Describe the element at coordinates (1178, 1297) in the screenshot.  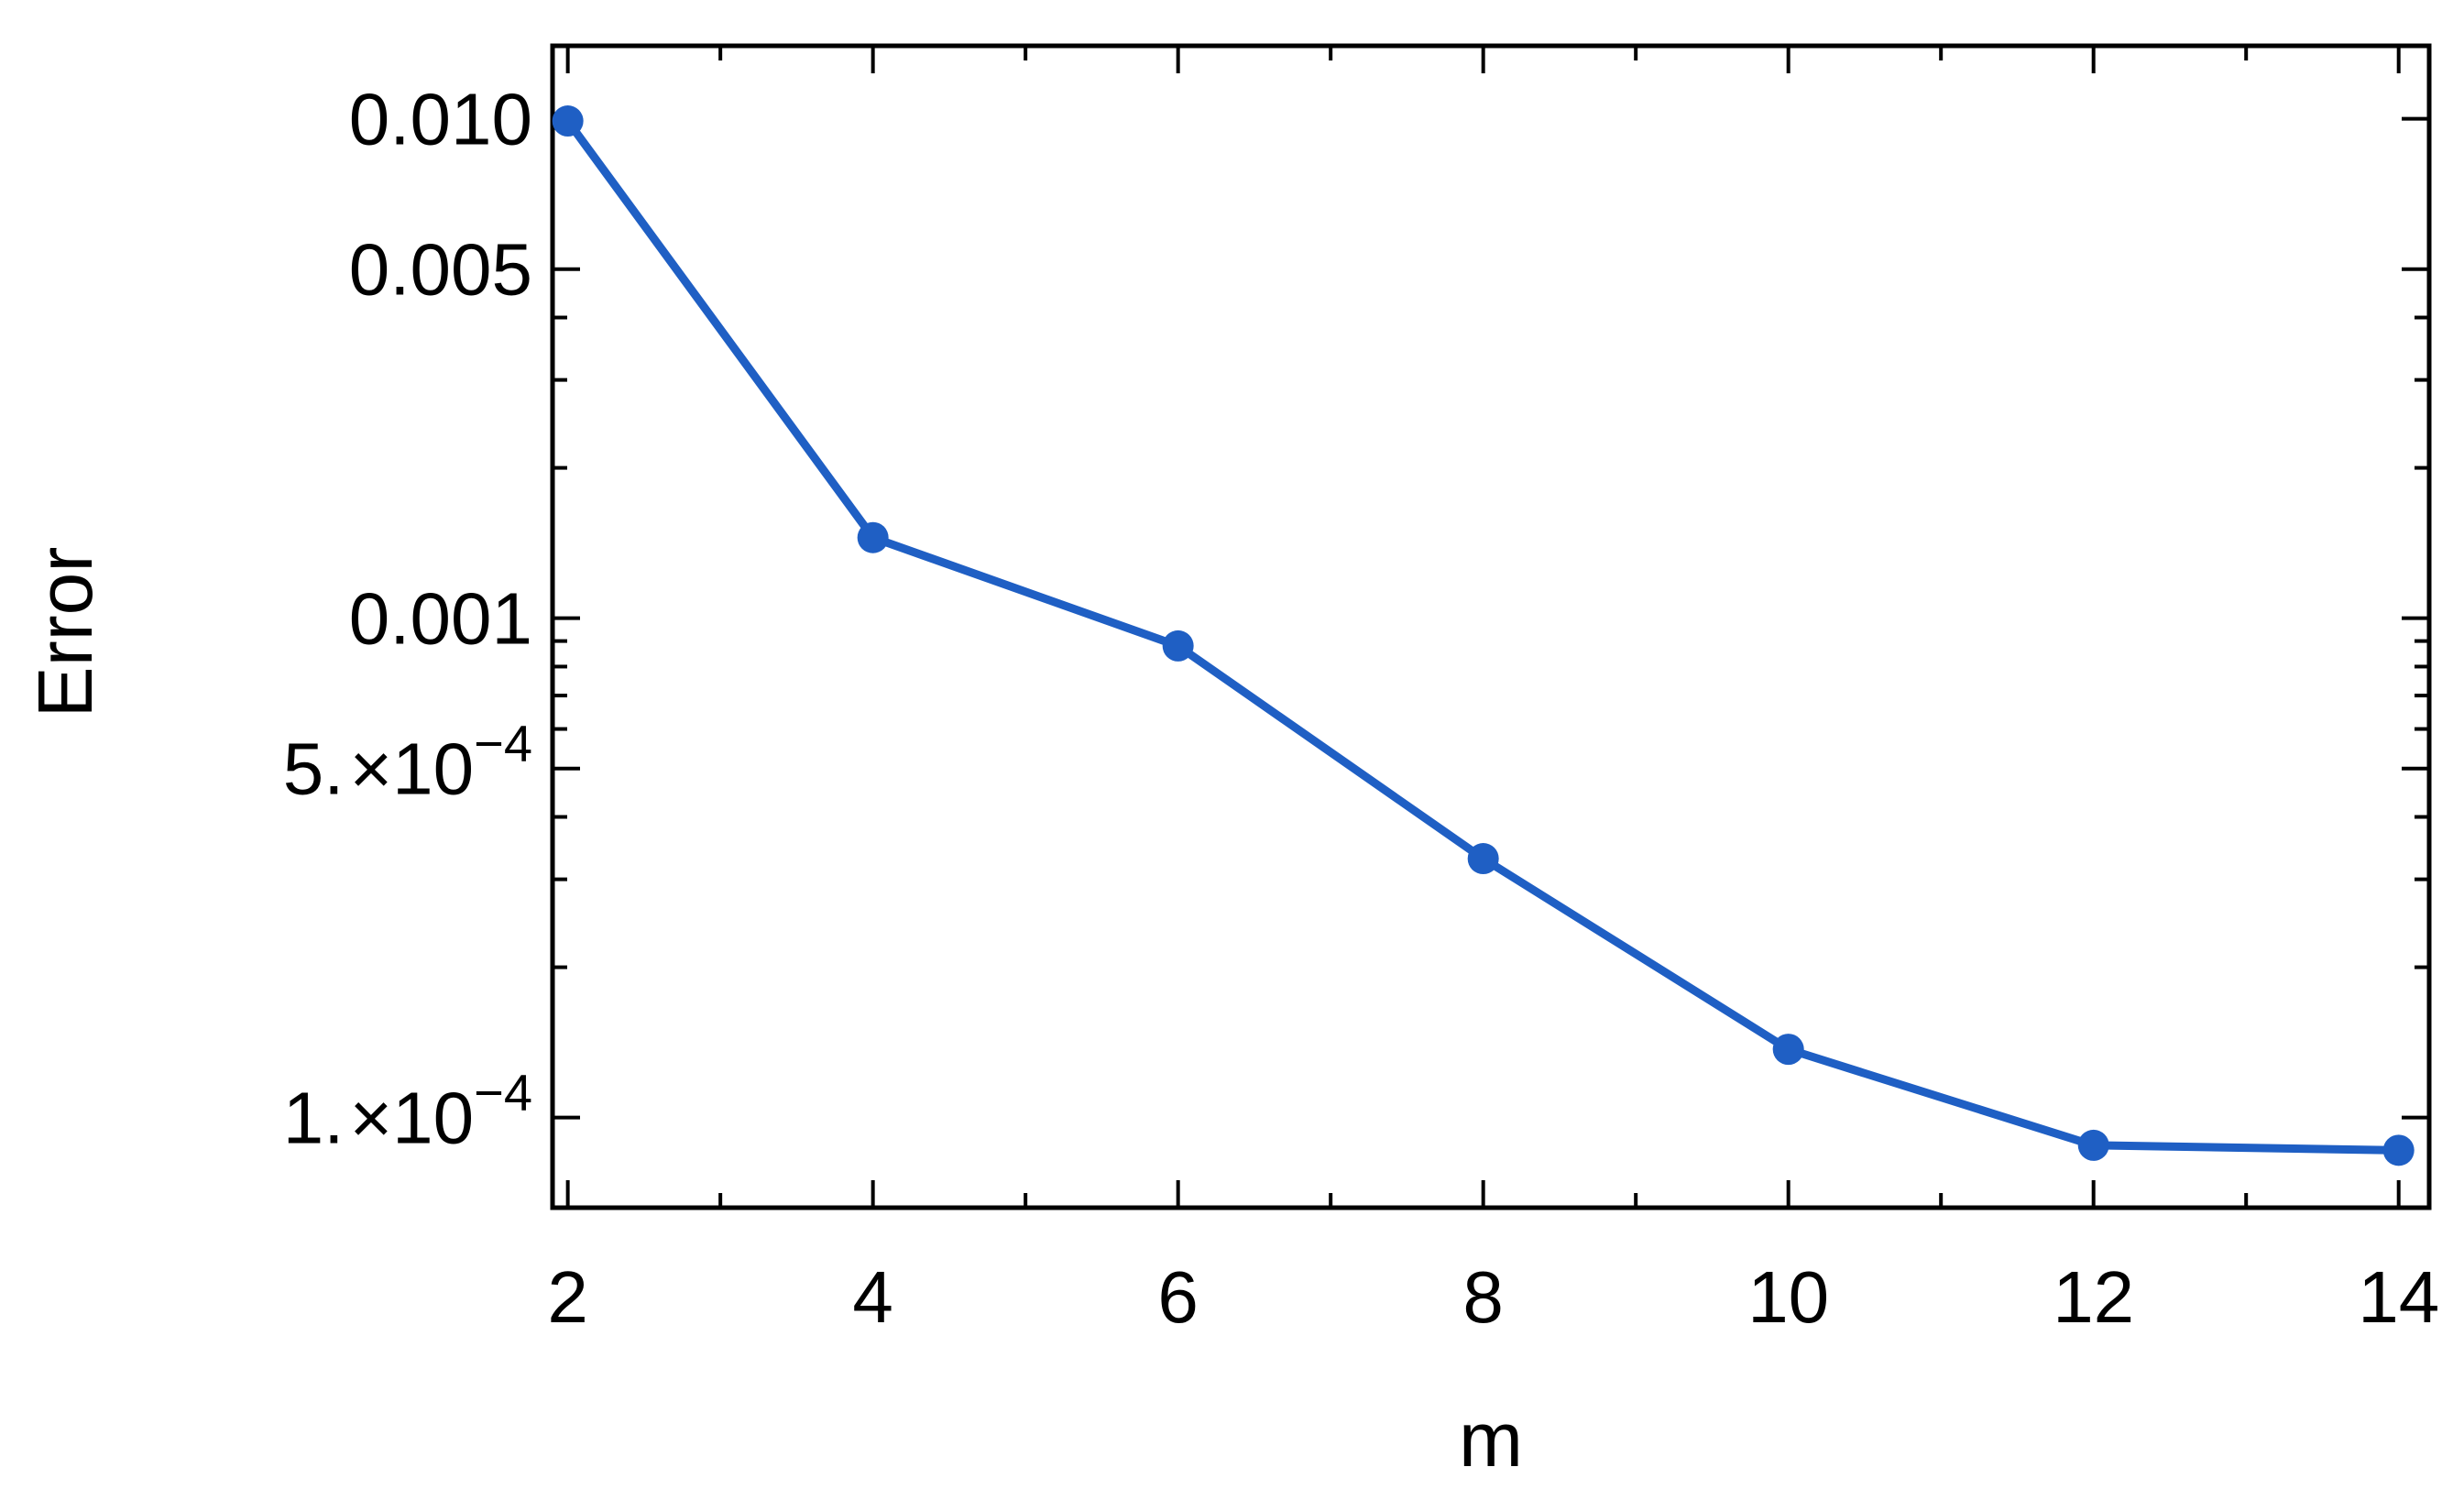
I see `x-tick-label: 6` at that location.